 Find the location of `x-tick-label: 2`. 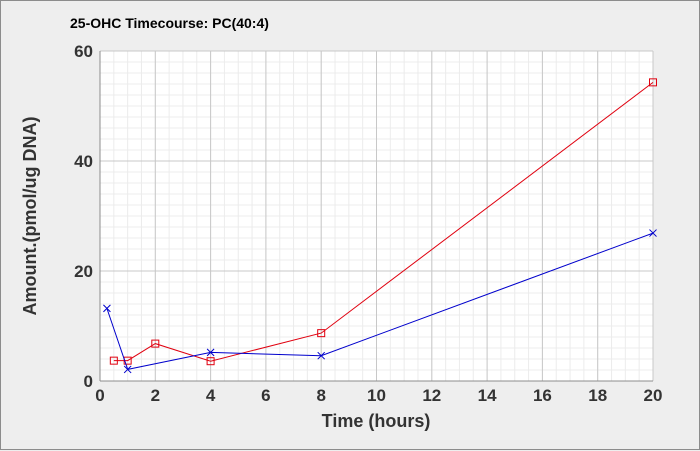

x-tick-label: 2 is located at coordinates (155, 395).